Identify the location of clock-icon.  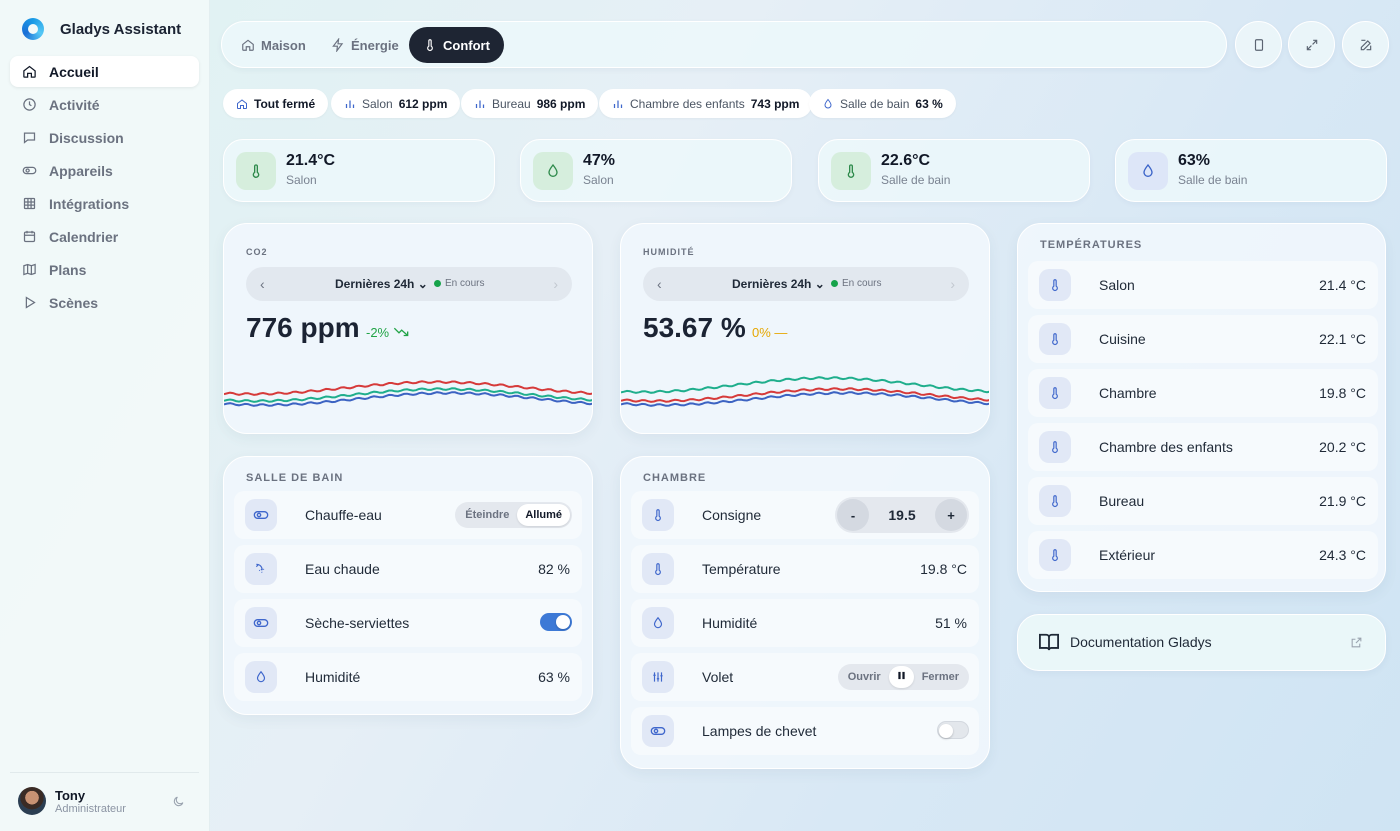
(29, 104).